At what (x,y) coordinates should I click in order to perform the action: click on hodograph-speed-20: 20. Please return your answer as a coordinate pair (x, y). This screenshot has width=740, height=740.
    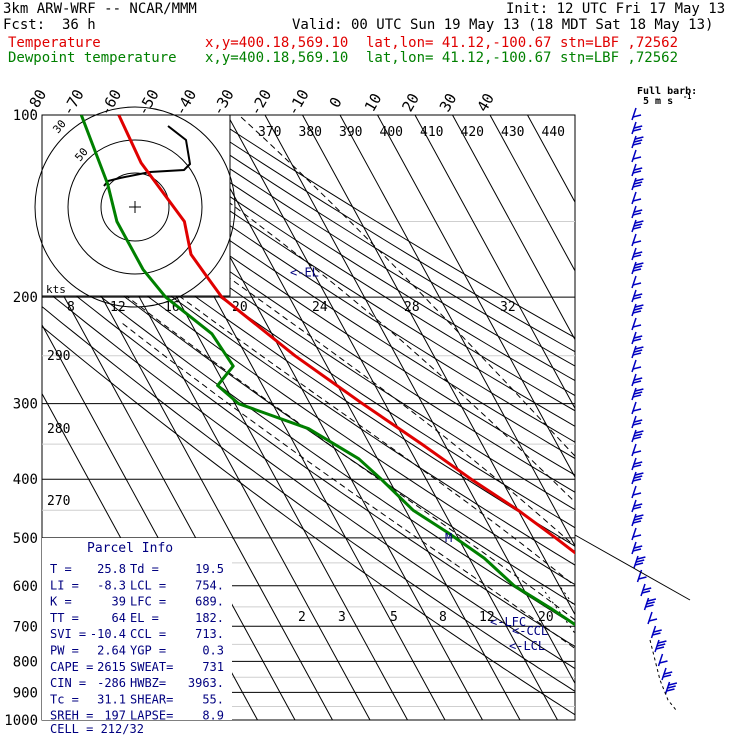
    Looking at the image, I should click on (240, 307).